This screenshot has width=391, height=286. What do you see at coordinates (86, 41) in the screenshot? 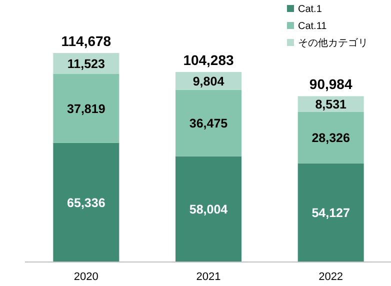
I see `total-label: 114,678` at bounding box center [86, 41].